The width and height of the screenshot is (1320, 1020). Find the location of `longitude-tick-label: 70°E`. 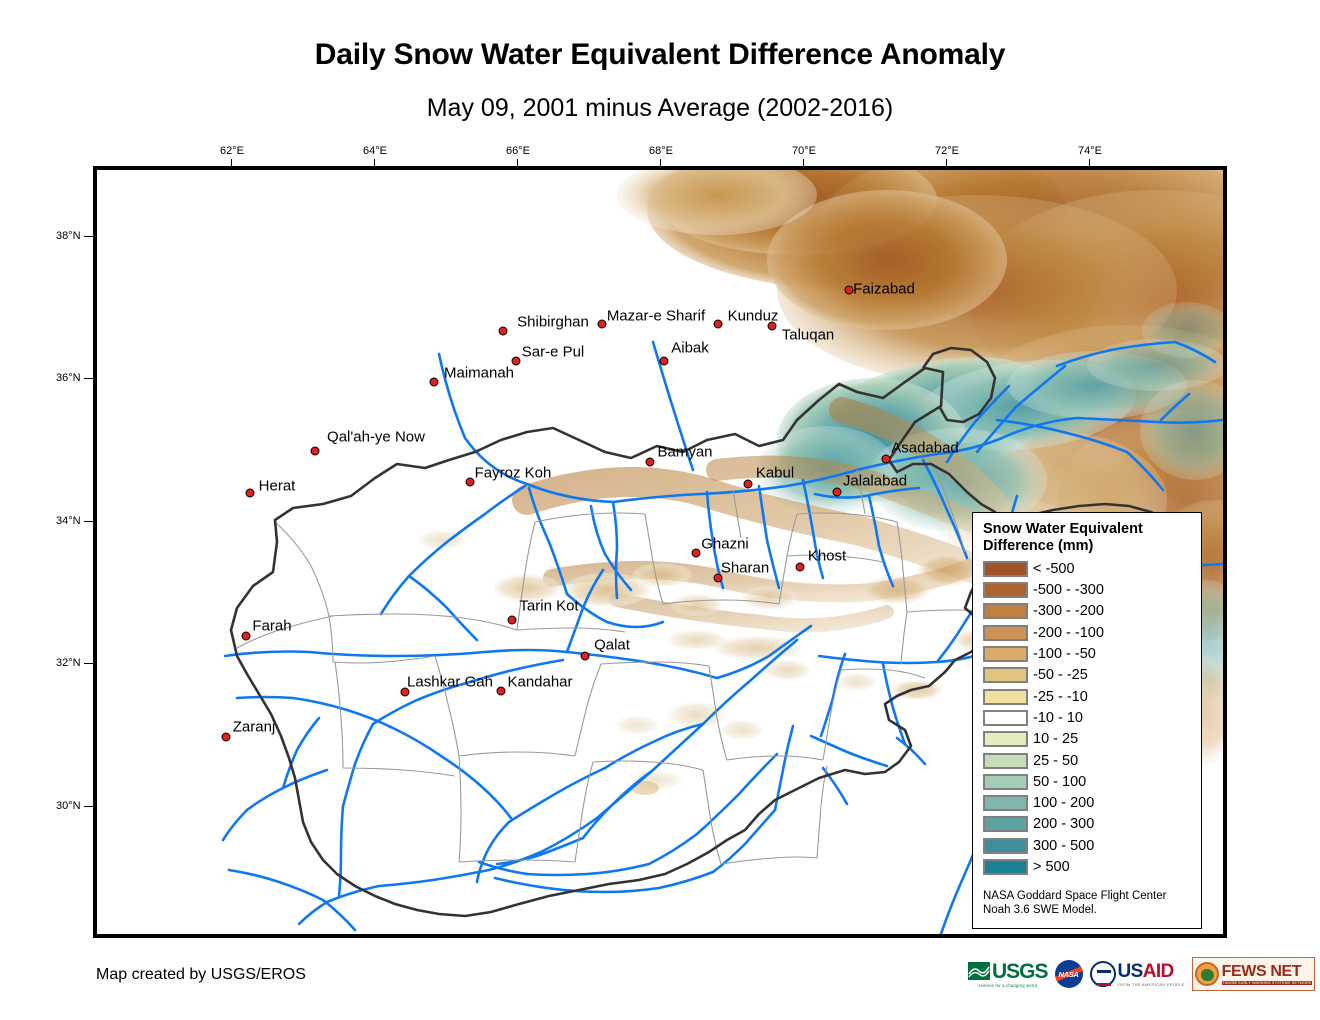

longitude-tick-label: 70°E is located at coordinates (804, 151).